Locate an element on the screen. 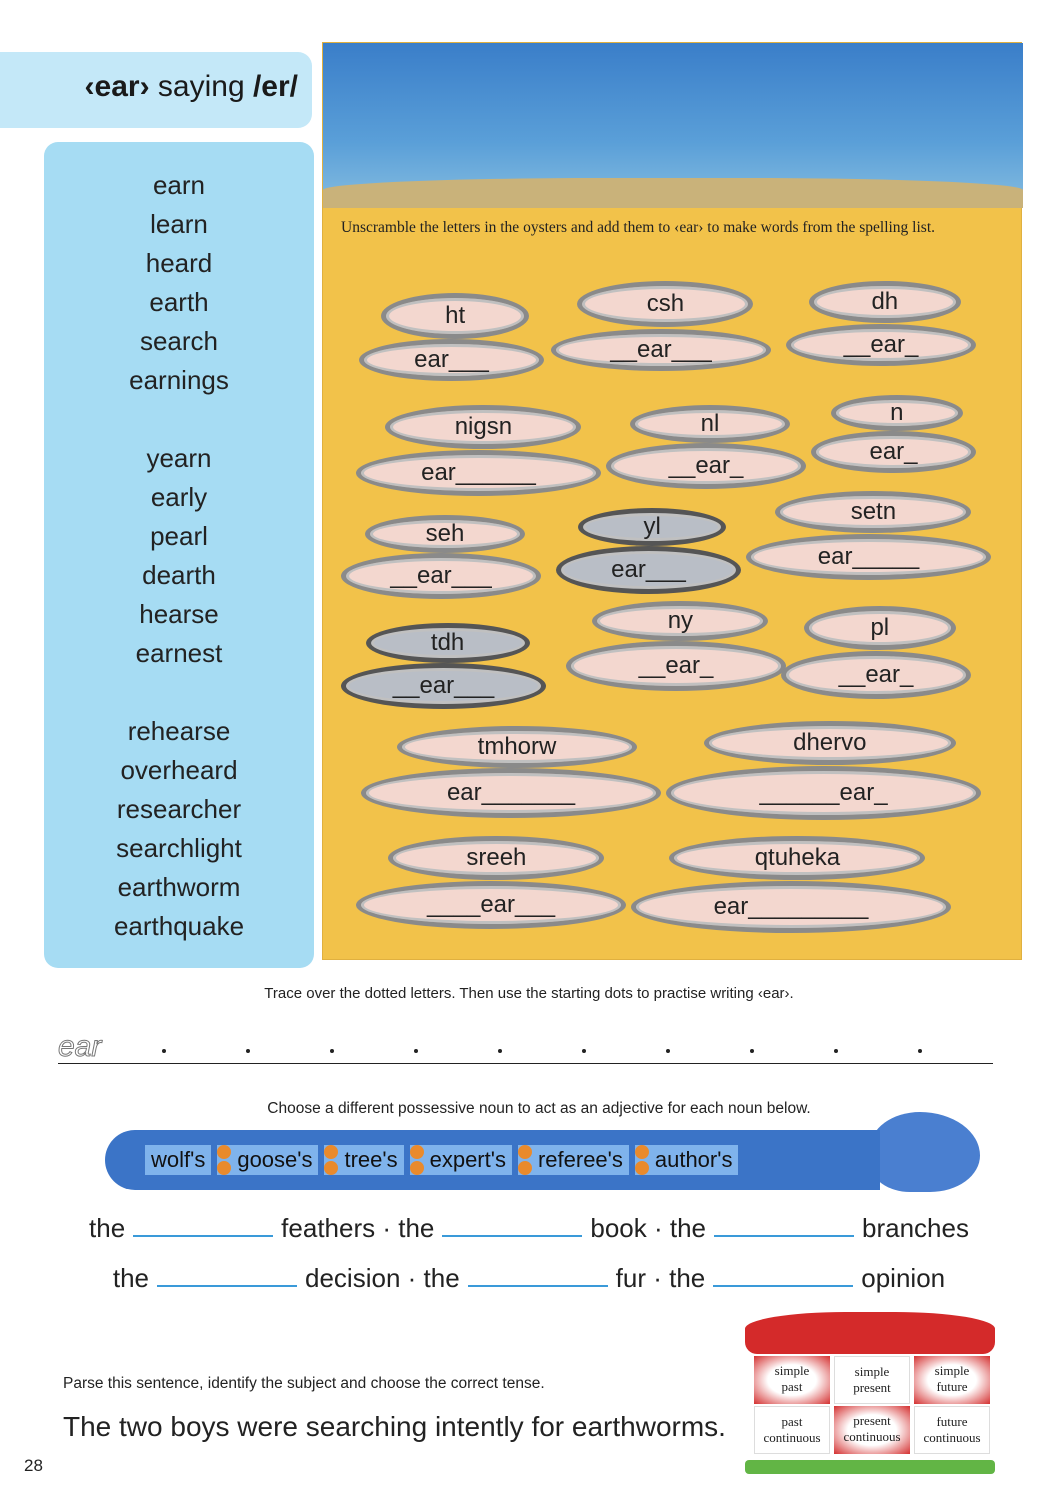 The image size is (1058, 1497). tense-label: continuous is located at coordinates (952, 1437).